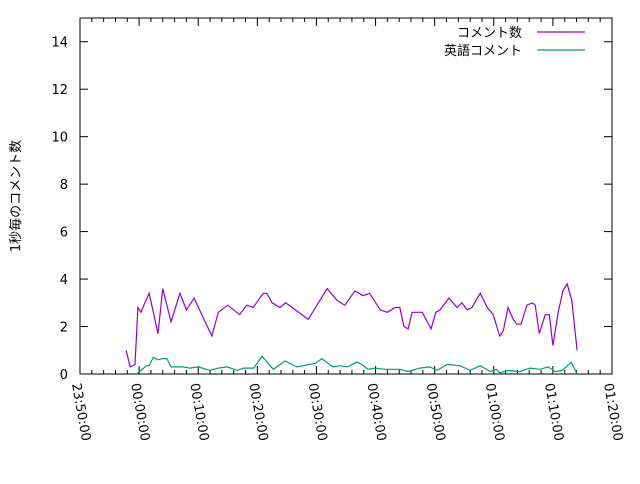 The image size is (640, 484). Describe the element at coordinates (317, 412) in the screenshot. I see `x-tick-label: 00:30:00` at that location.